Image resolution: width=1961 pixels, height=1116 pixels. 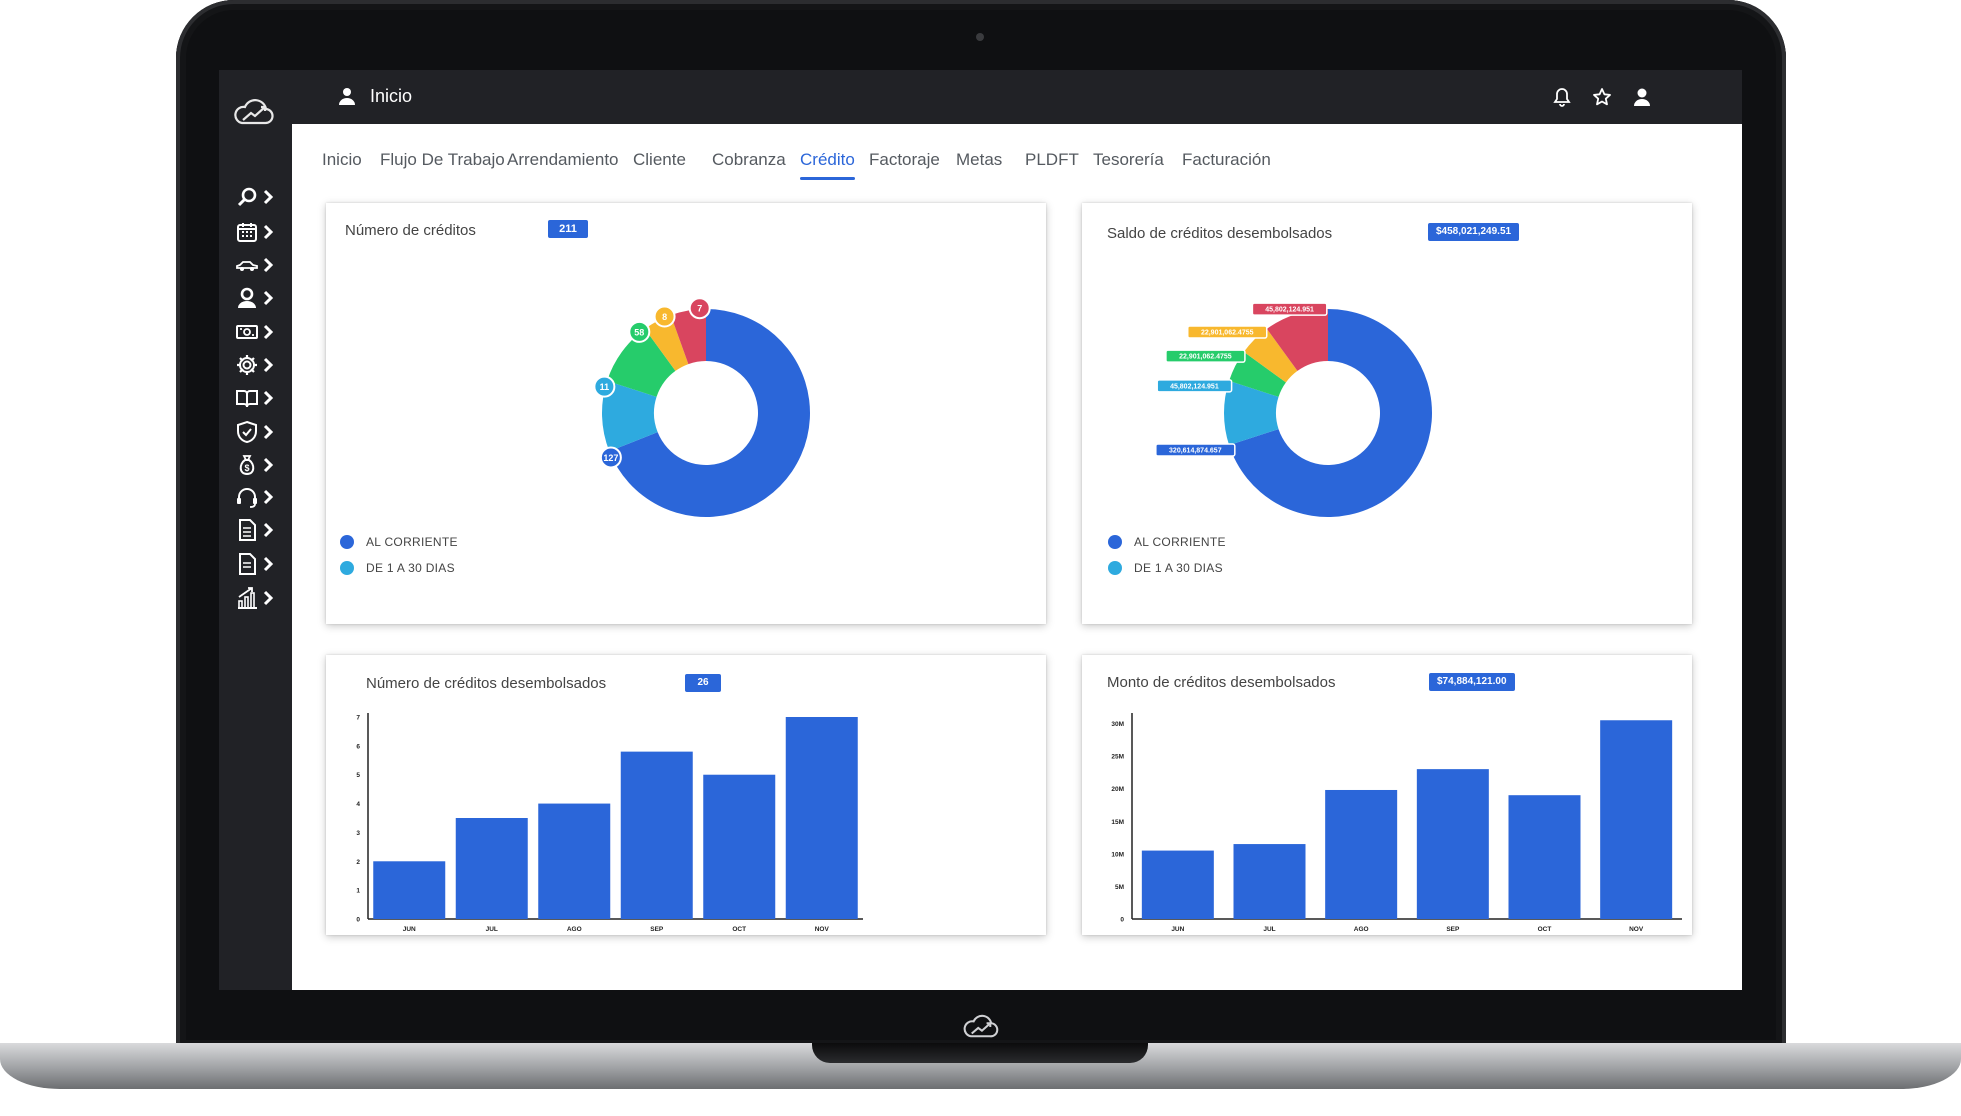 What do you see at coordinates (979, 159) in the screenshot?
I see `tab-metas: Metas` at bounding box center [979, 159].